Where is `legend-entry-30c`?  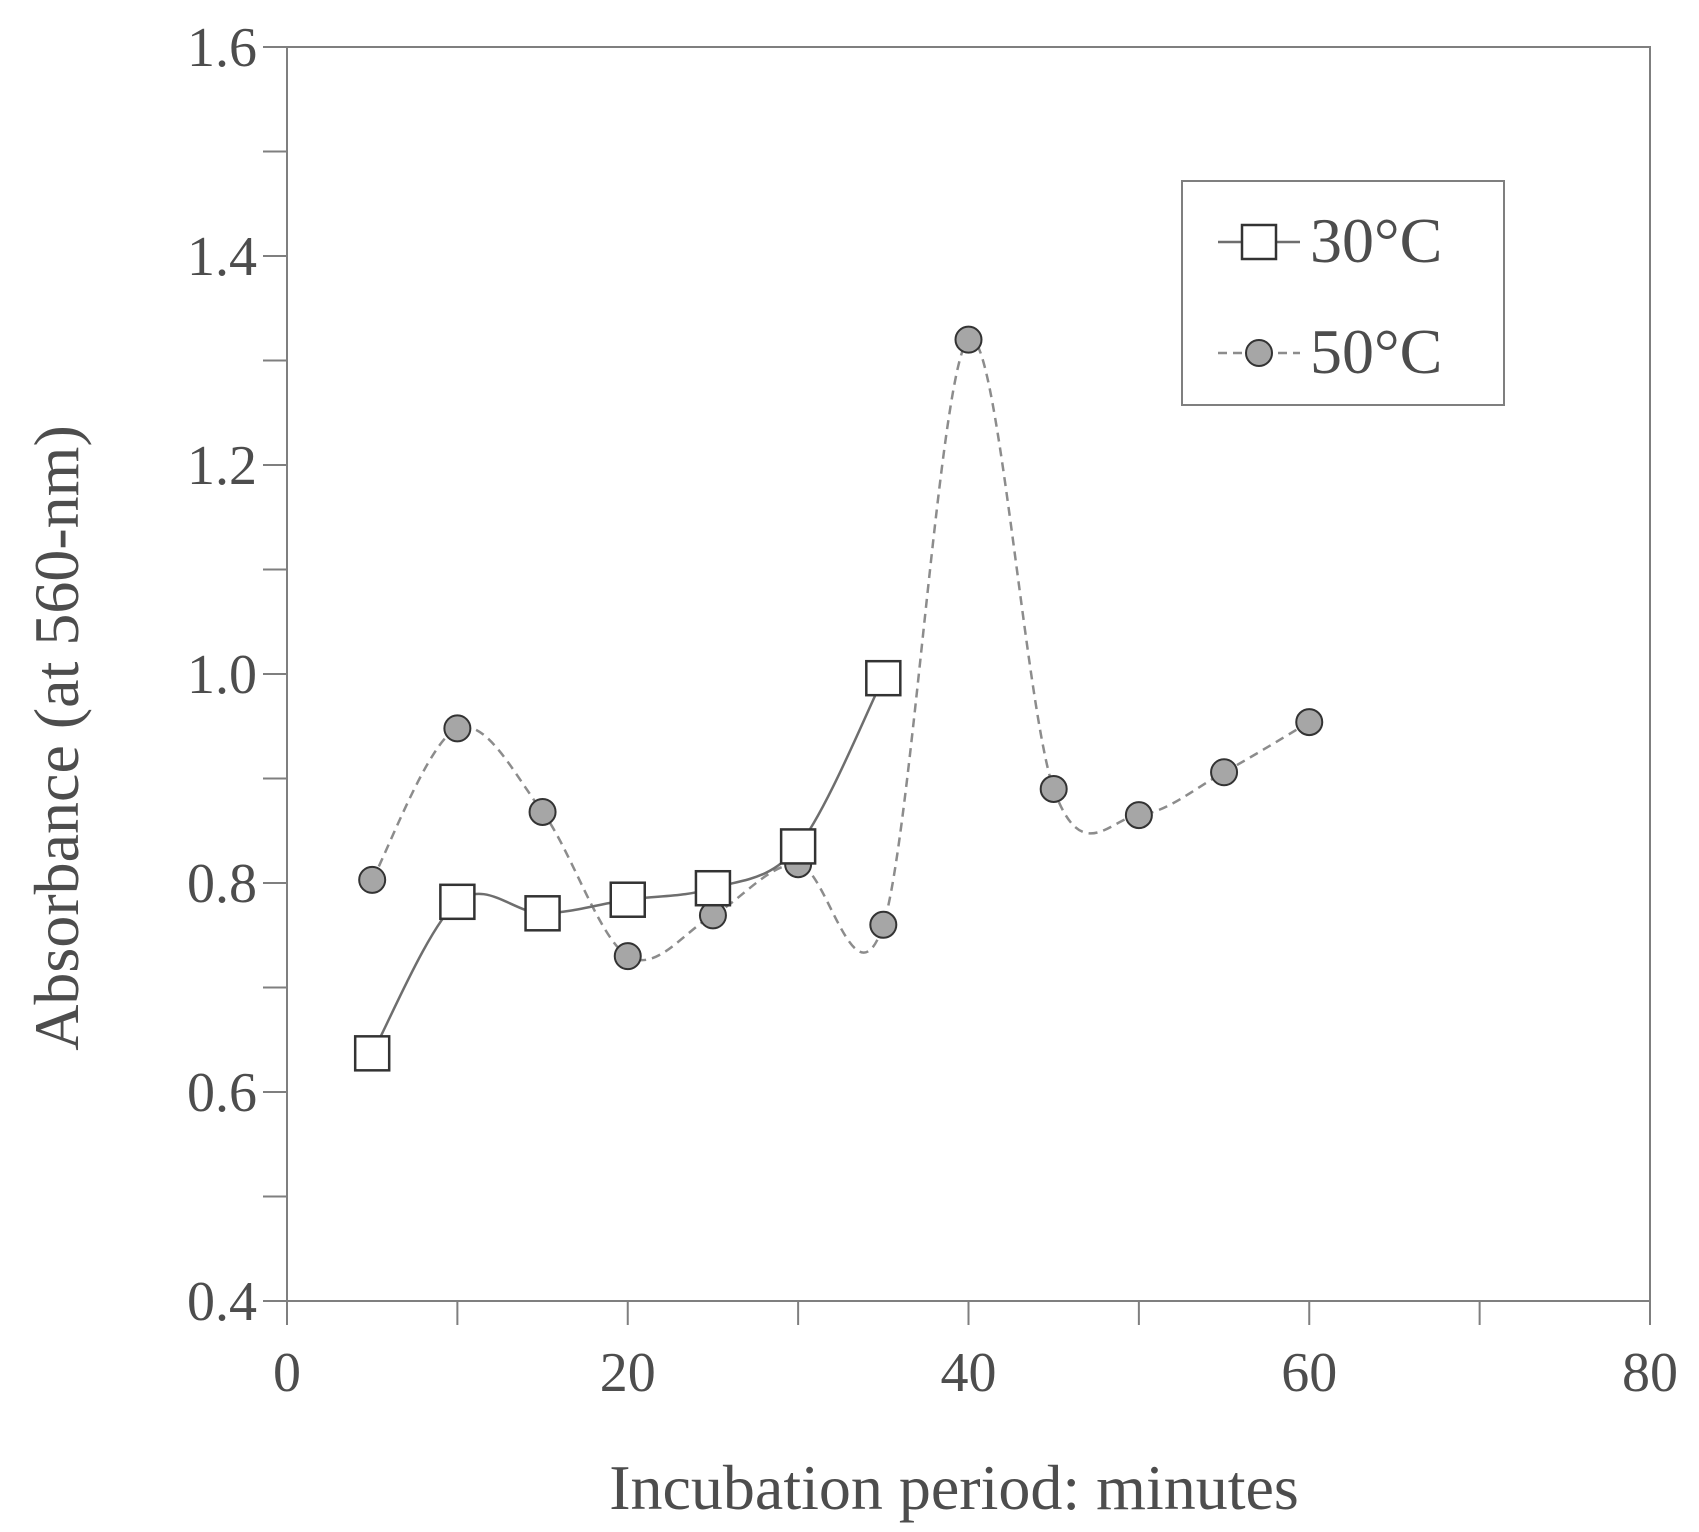
legend-entry-30c is located at coordinates (1259, 242).